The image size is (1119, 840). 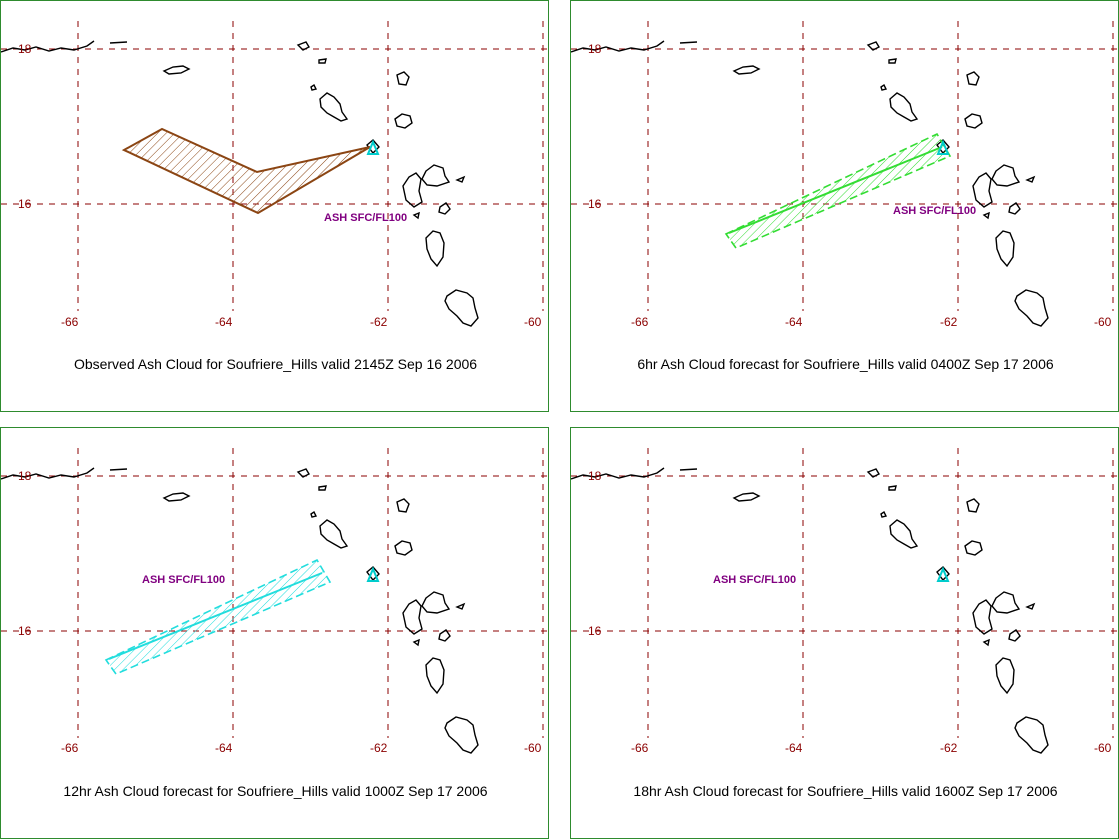 I want to click on ash-cloud-polygon, so click(x=246, y=171).